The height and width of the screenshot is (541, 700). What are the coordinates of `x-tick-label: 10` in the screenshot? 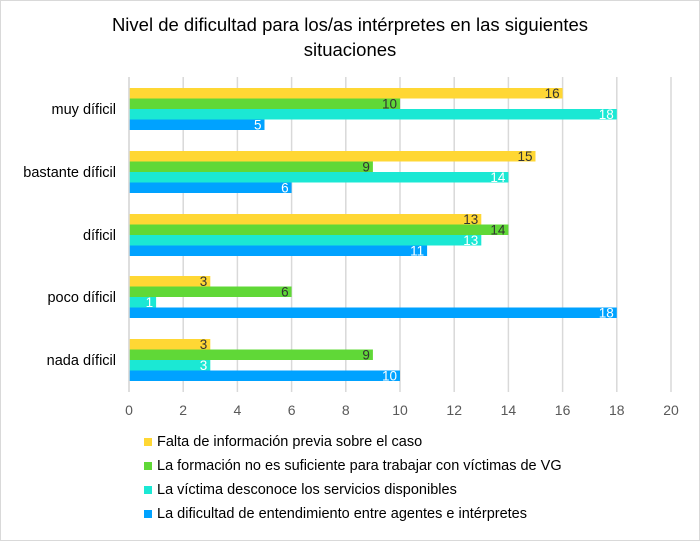 It's located at (400, 410).